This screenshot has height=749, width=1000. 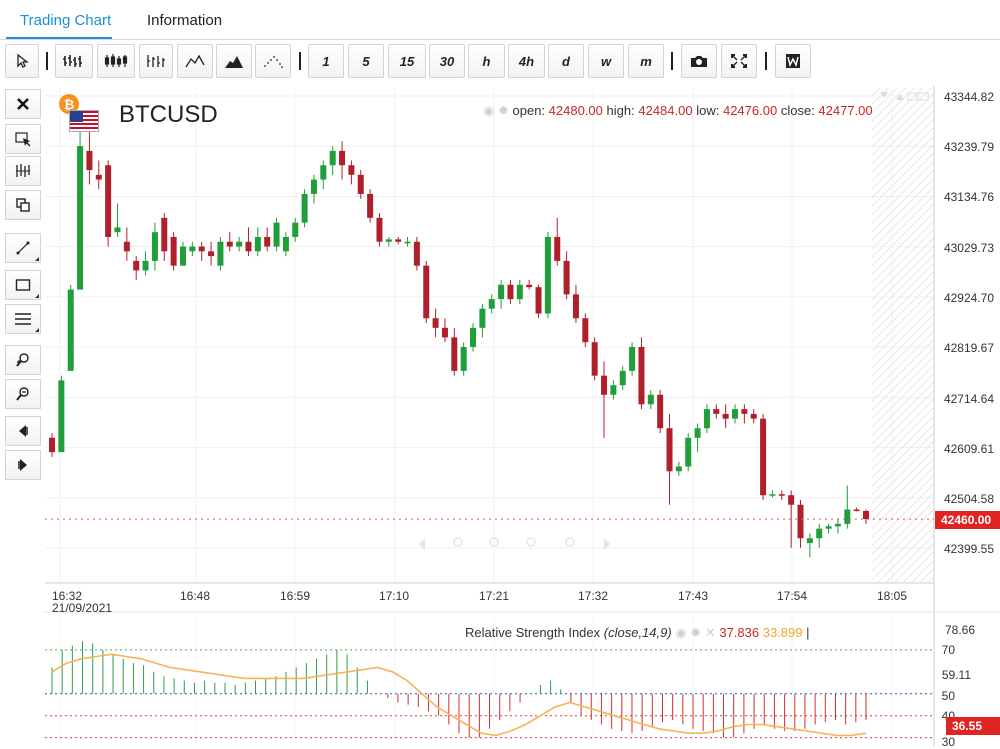 What do you see at coordinates (606, 61) in the screenshot?
I see `timeframe-w-button: w` at bounding box center [606, 61].